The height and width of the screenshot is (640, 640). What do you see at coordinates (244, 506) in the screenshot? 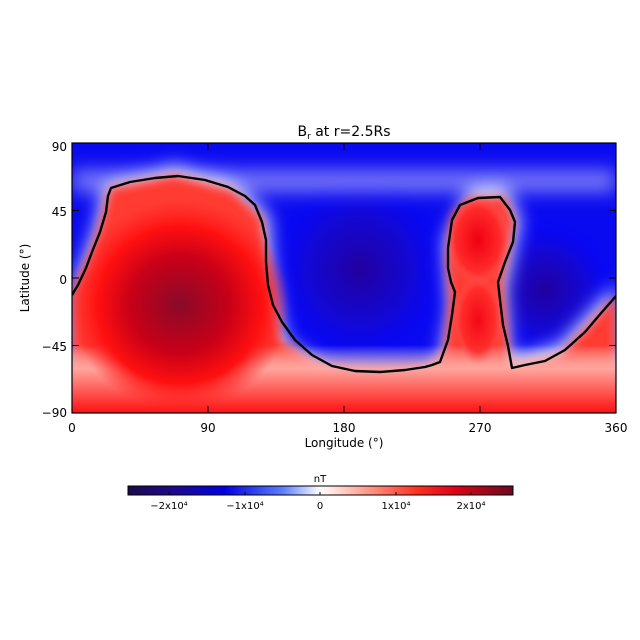
I see `colorbar-tick-label: −1x10⁴` at bounding box center [244, 506].